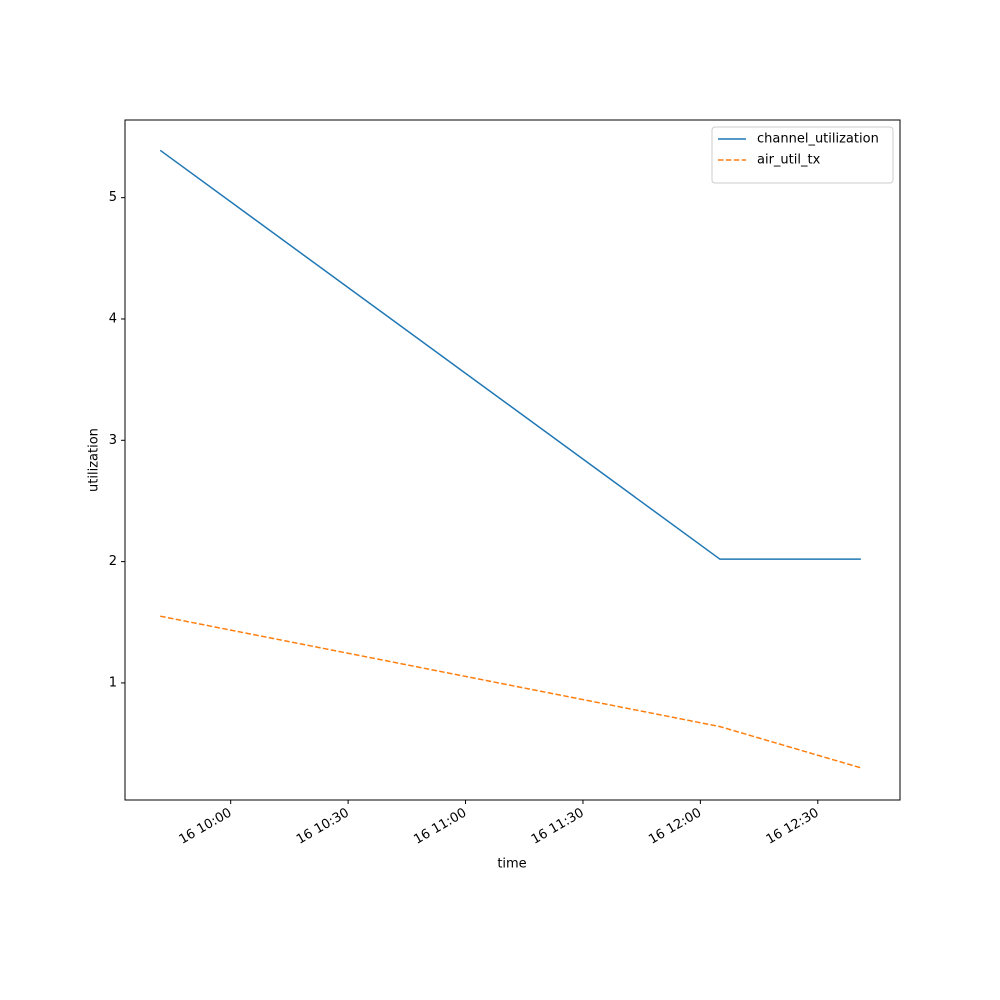 Image resolution: width=1000 pixels, height=1000 pixels. What do you see at coordinates (113, 561) in the screenshot?
I see `y-tick-label: 2` at bounding box center [113, 561].